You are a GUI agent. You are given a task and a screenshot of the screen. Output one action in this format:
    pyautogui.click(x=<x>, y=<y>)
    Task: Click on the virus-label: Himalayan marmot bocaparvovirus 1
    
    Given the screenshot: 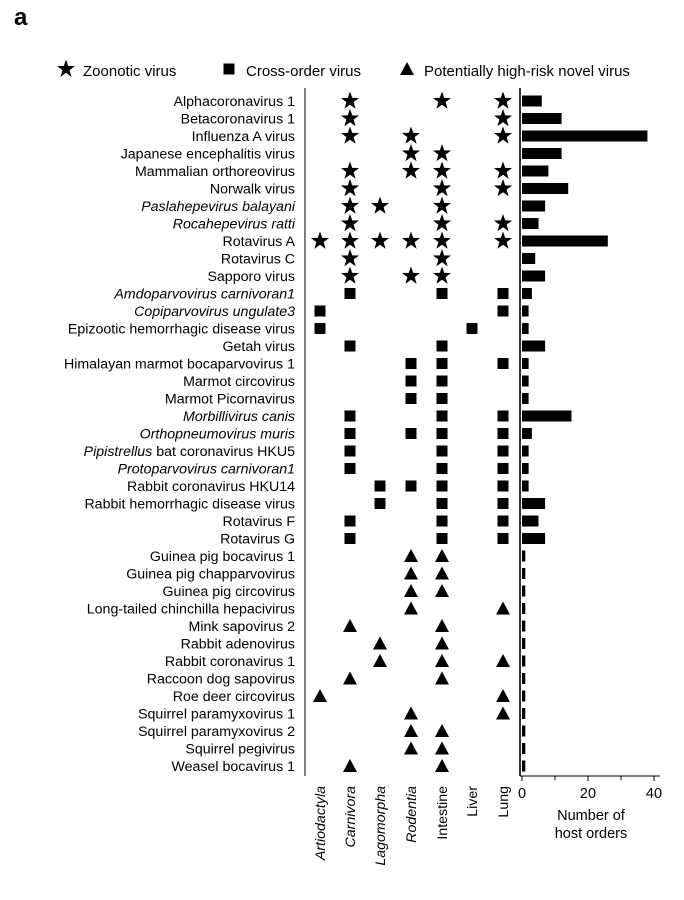 What is the action you would take?
    pyautogui.click(x=179, y=365)
    